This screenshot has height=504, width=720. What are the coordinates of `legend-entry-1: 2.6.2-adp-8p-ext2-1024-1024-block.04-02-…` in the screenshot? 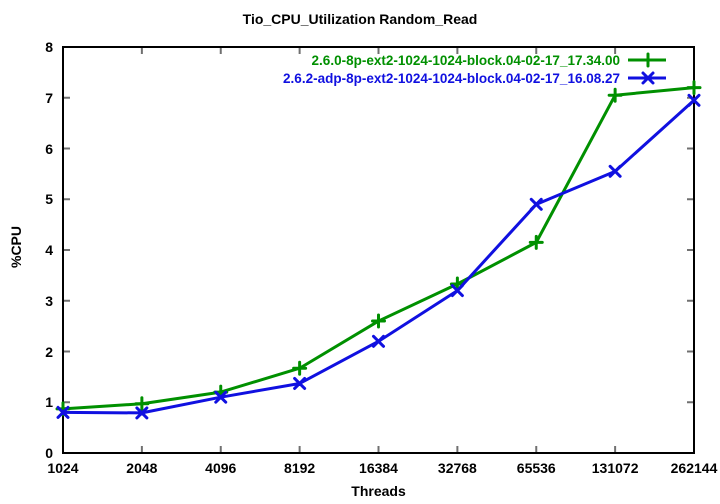 It's located at (474, 78).